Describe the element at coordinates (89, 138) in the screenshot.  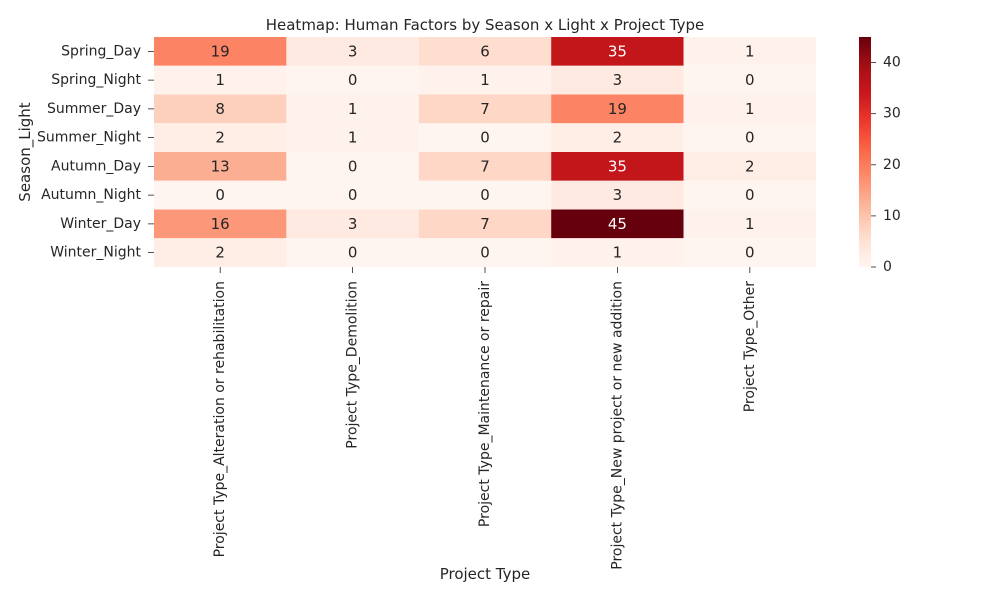
I see `y-tick-label: Summer_Night` at that location.